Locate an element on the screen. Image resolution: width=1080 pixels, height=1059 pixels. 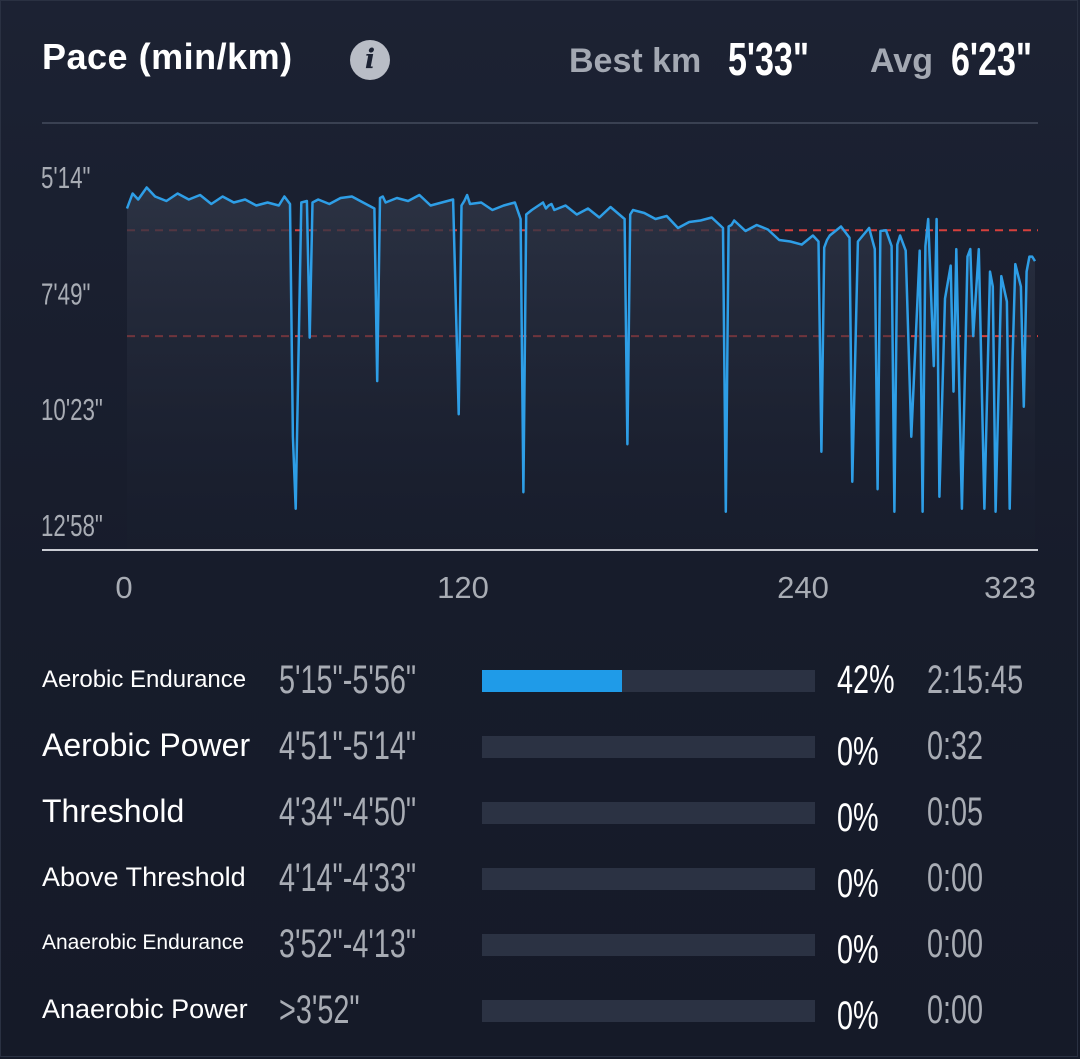
header-divider is located at coordinates (540, 123).